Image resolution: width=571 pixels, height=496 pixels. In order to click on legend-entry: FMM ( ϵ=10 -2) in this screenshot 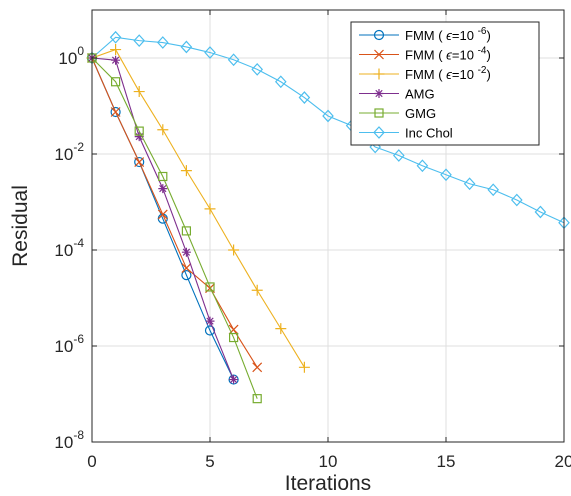, I will do `click(425, 73)`.